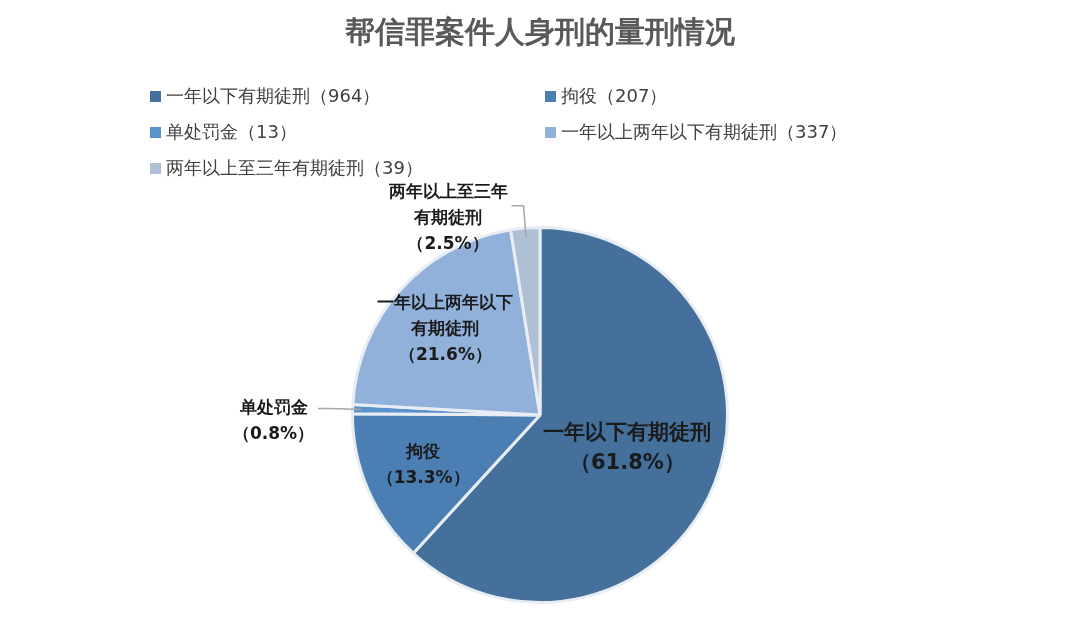 The width and height of the screenshot is (1080, 626). Describe the element at coordinates (627, 447) in the screenshot. I see `data-label: 一年以下有期徒刑（61.8%）` at that location.